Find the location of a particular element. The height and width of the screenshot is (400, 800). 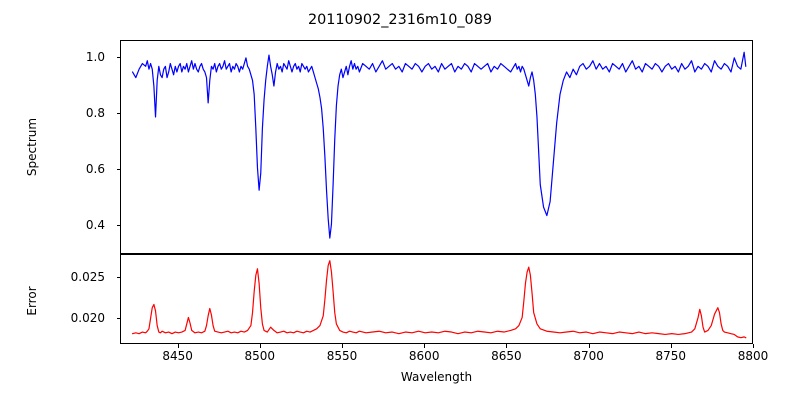

spectrum-ytick-0p4: 0.4 is located at coordinates (95, 225).